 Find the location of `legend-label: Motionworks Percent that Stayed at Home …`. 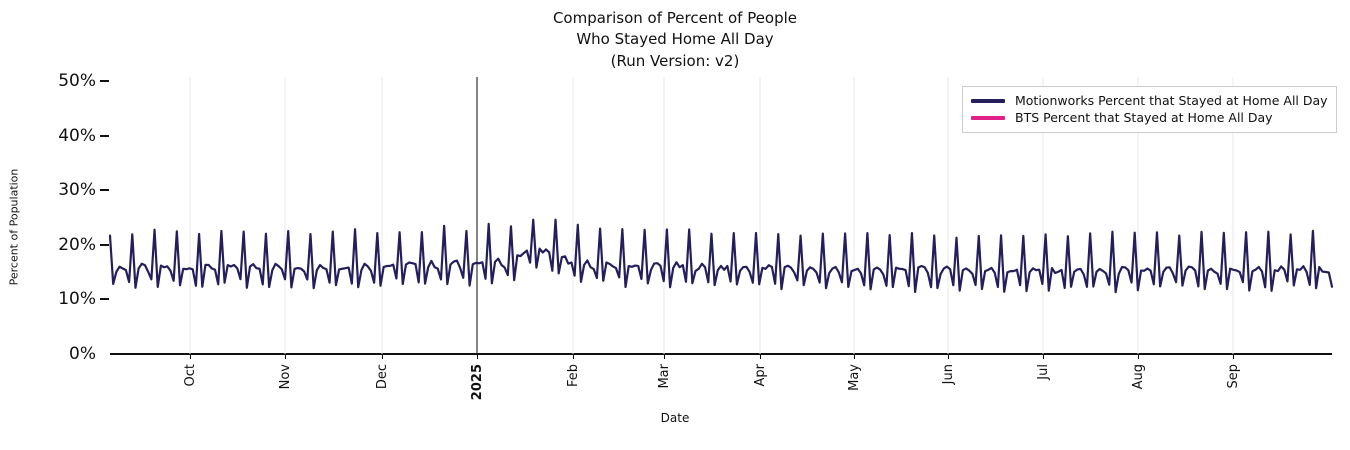

legend-label: Motionworks Percent that Stayed at Home … is located at coordinates (1171, 100).